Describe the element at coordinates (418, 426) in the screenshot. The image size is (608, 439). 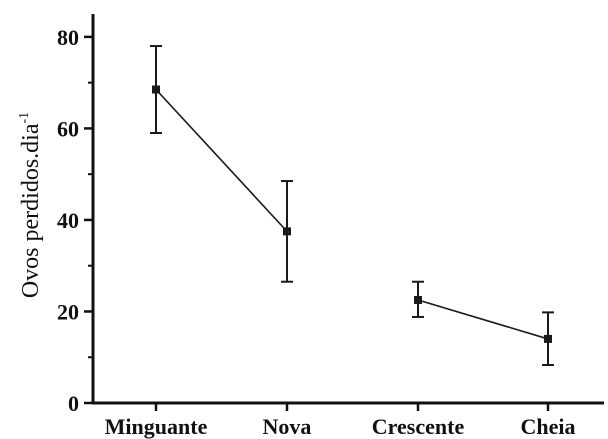
I see `x-tick-label: Crescente` at that location.